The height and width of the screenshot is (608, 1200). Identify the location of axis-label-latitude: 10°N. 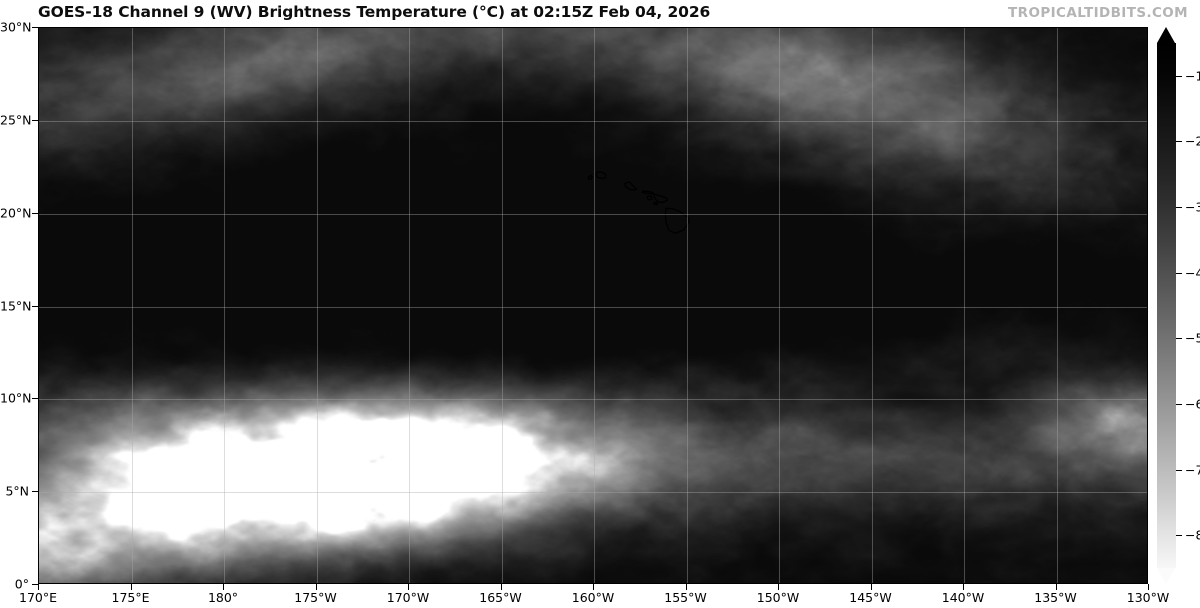
(16, 398).